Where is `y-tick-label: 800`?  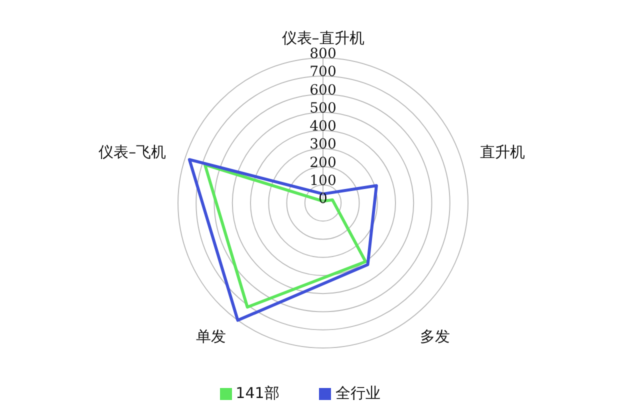 y-tick-label: 800 is located at coordinates (323, 54).